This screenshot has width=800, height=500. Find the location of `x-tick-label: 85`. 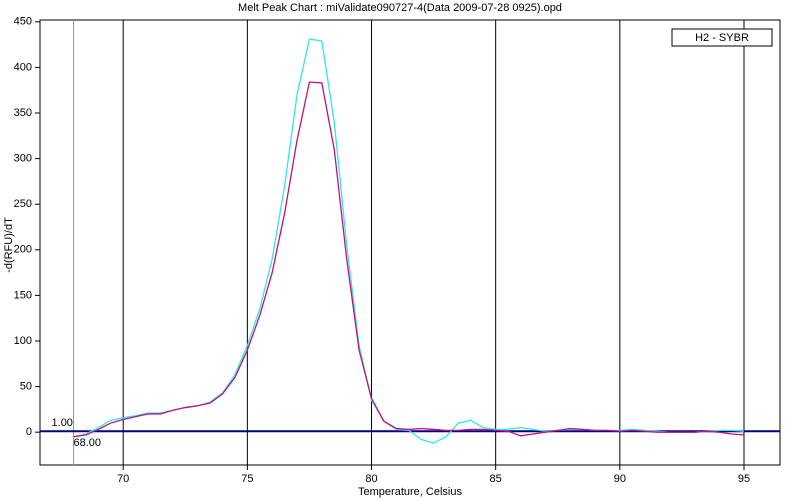

x-tick-label: 85 is located at coordinates (496, 479).